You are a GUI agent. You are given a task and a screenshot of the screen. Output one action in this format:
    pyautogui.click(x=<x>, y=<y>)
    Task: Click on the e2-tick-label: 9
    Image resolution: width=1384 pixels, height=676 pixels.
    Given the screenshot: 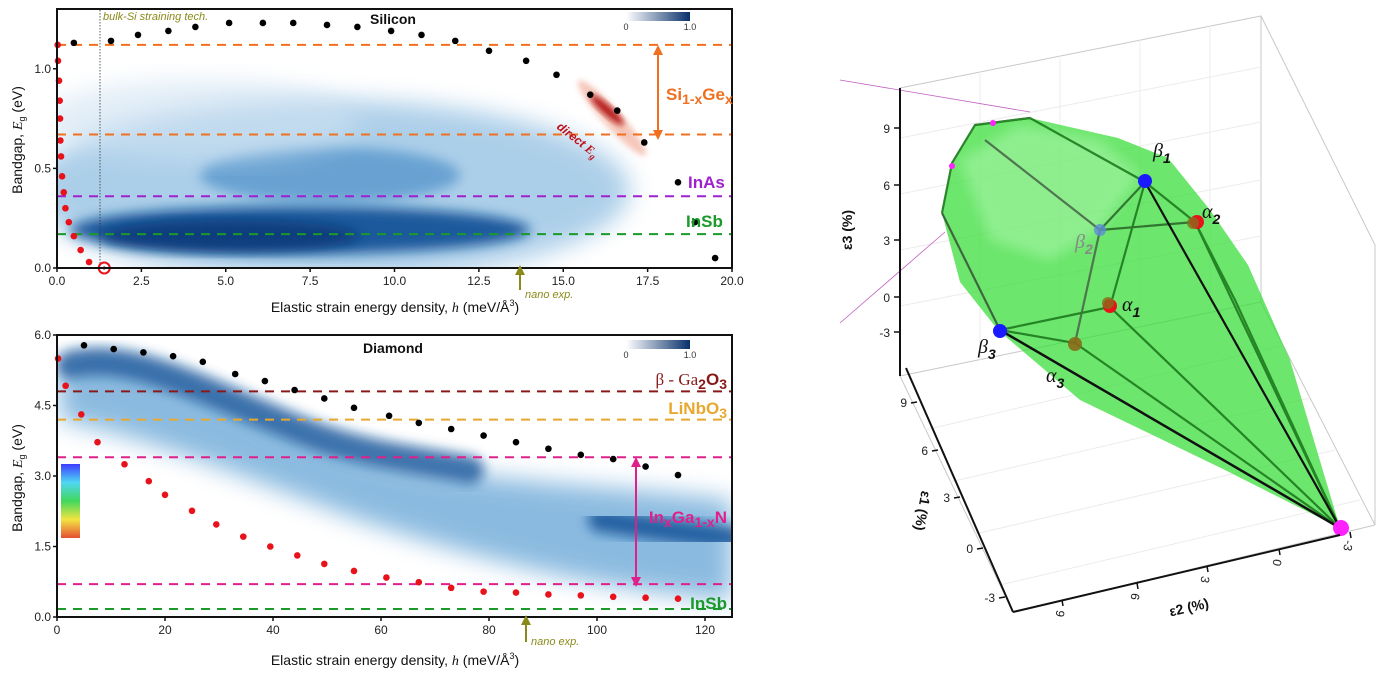 What is the action you would take?
    pyautogui.click(x=1060, y=613)
    